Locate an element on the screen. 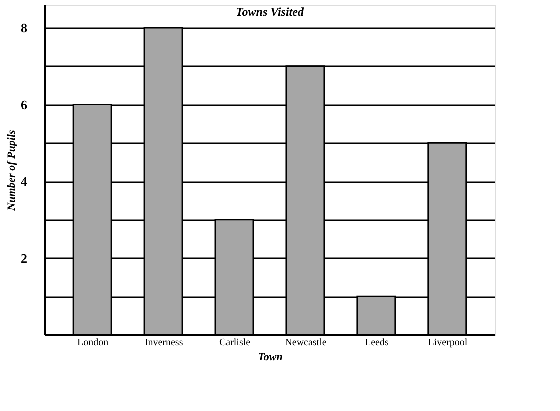 This screenshot has width=560, height=411. y-tick-label: 6 is located at coordinates (24, 104).